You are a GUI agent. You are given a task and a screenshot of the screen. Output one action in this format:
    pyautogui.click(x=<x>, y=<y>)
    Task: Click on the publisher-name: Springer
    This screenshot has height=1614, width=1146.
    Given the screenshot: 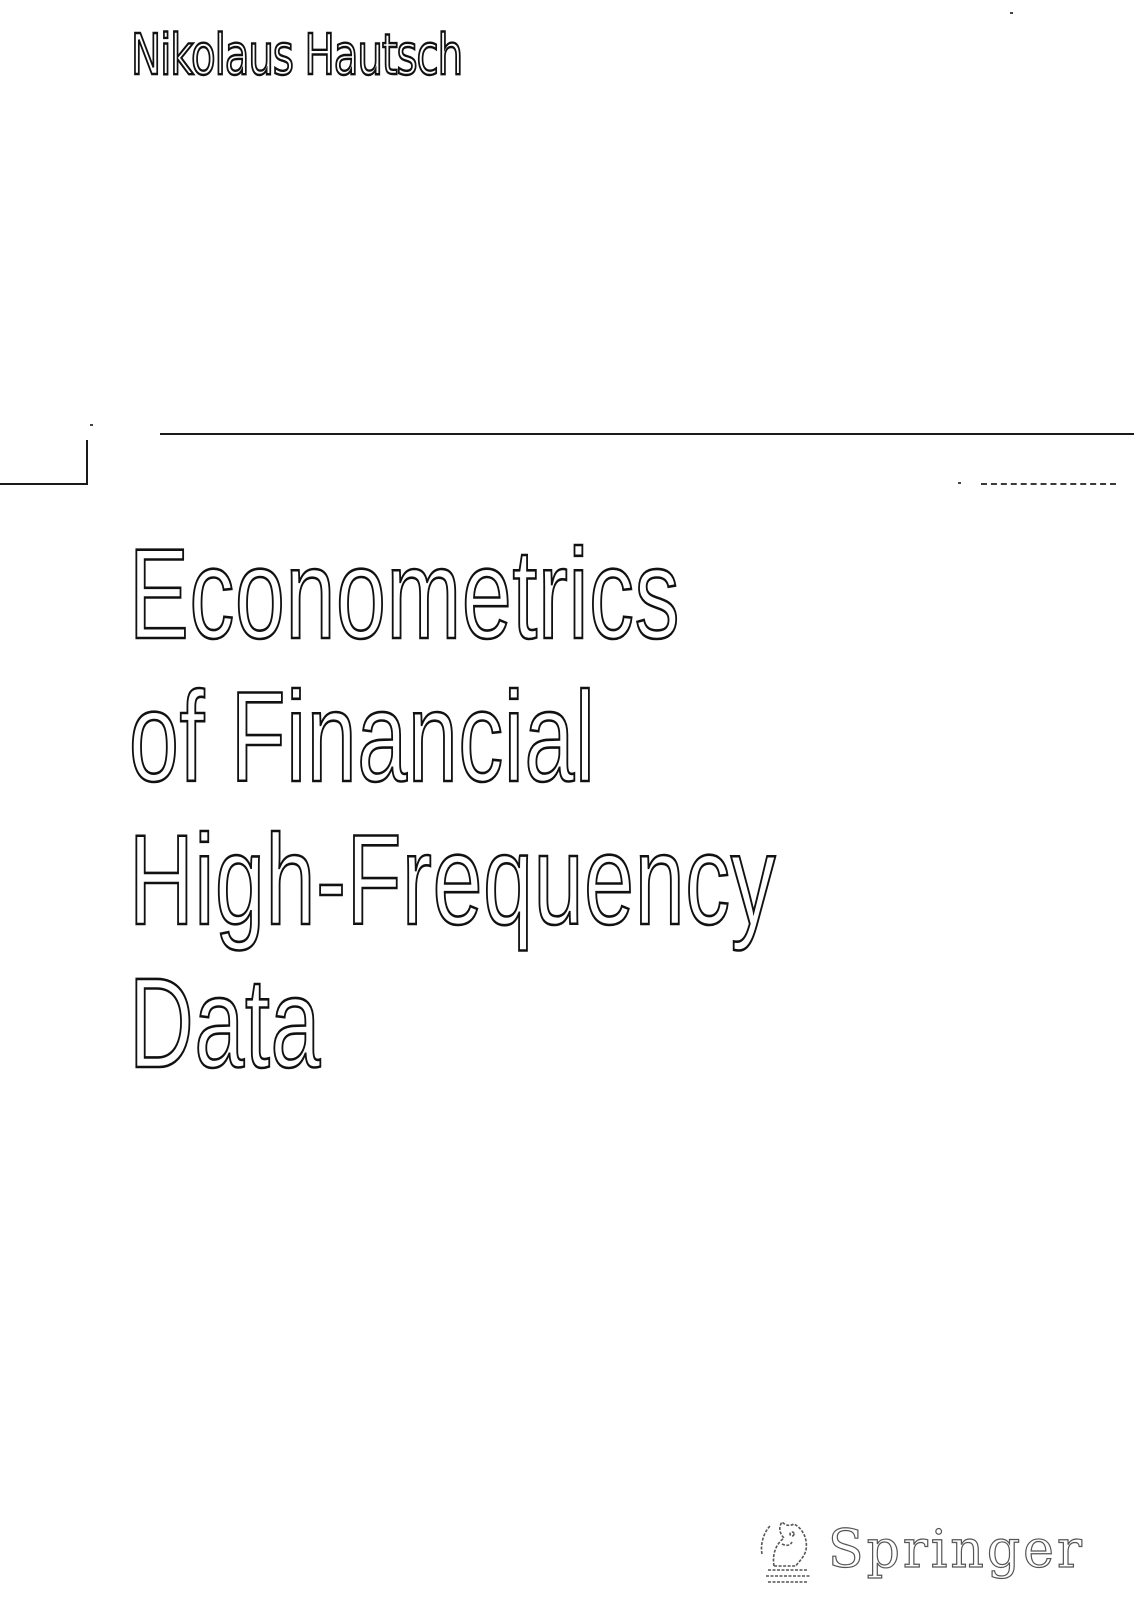 What is the action you would take?
    pyautogui.click(x=956, y=1549)
    